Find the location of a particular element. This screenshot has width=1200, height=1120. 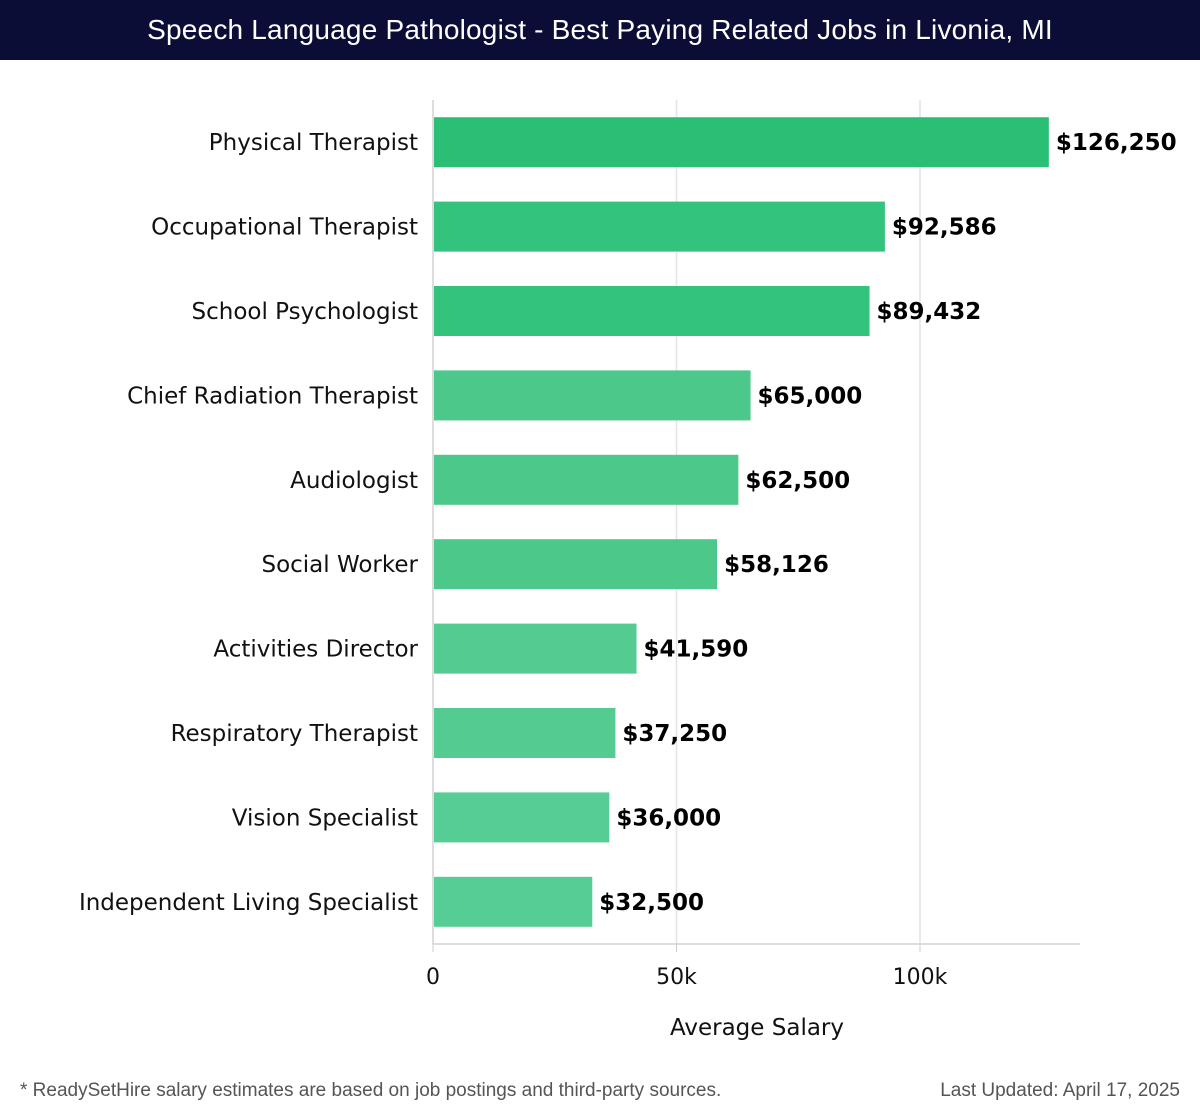

x-tick-label: 0 is located at coordinates (433, 977).